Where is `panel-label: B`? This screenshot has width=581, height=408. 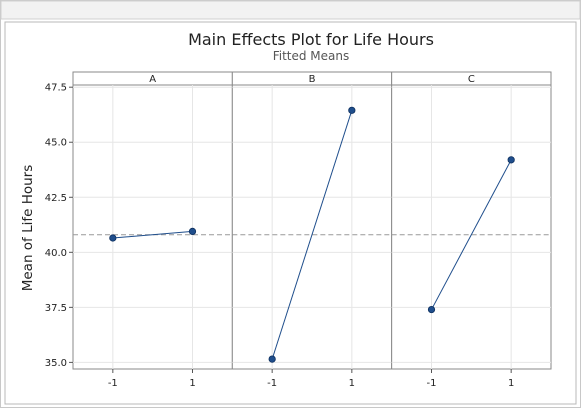
panel-label: B is located at coordinates (312, 79).